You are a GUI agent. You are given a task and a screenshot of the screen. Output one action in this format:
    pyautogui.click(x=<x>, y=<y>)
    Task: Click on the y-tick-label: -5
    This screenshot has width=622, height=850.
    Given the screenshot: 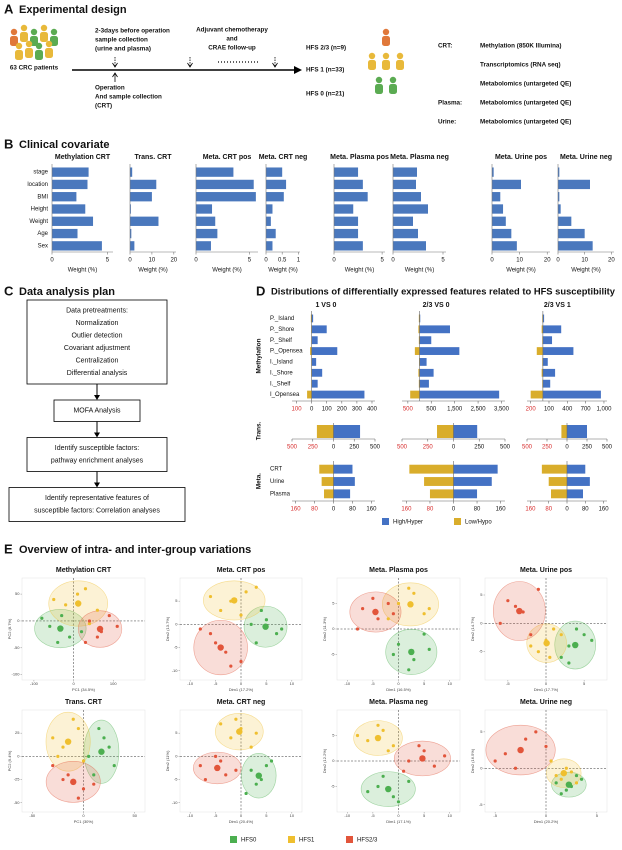 What is the action you would take?
    pyautogui.click(x=333, y=786)
    